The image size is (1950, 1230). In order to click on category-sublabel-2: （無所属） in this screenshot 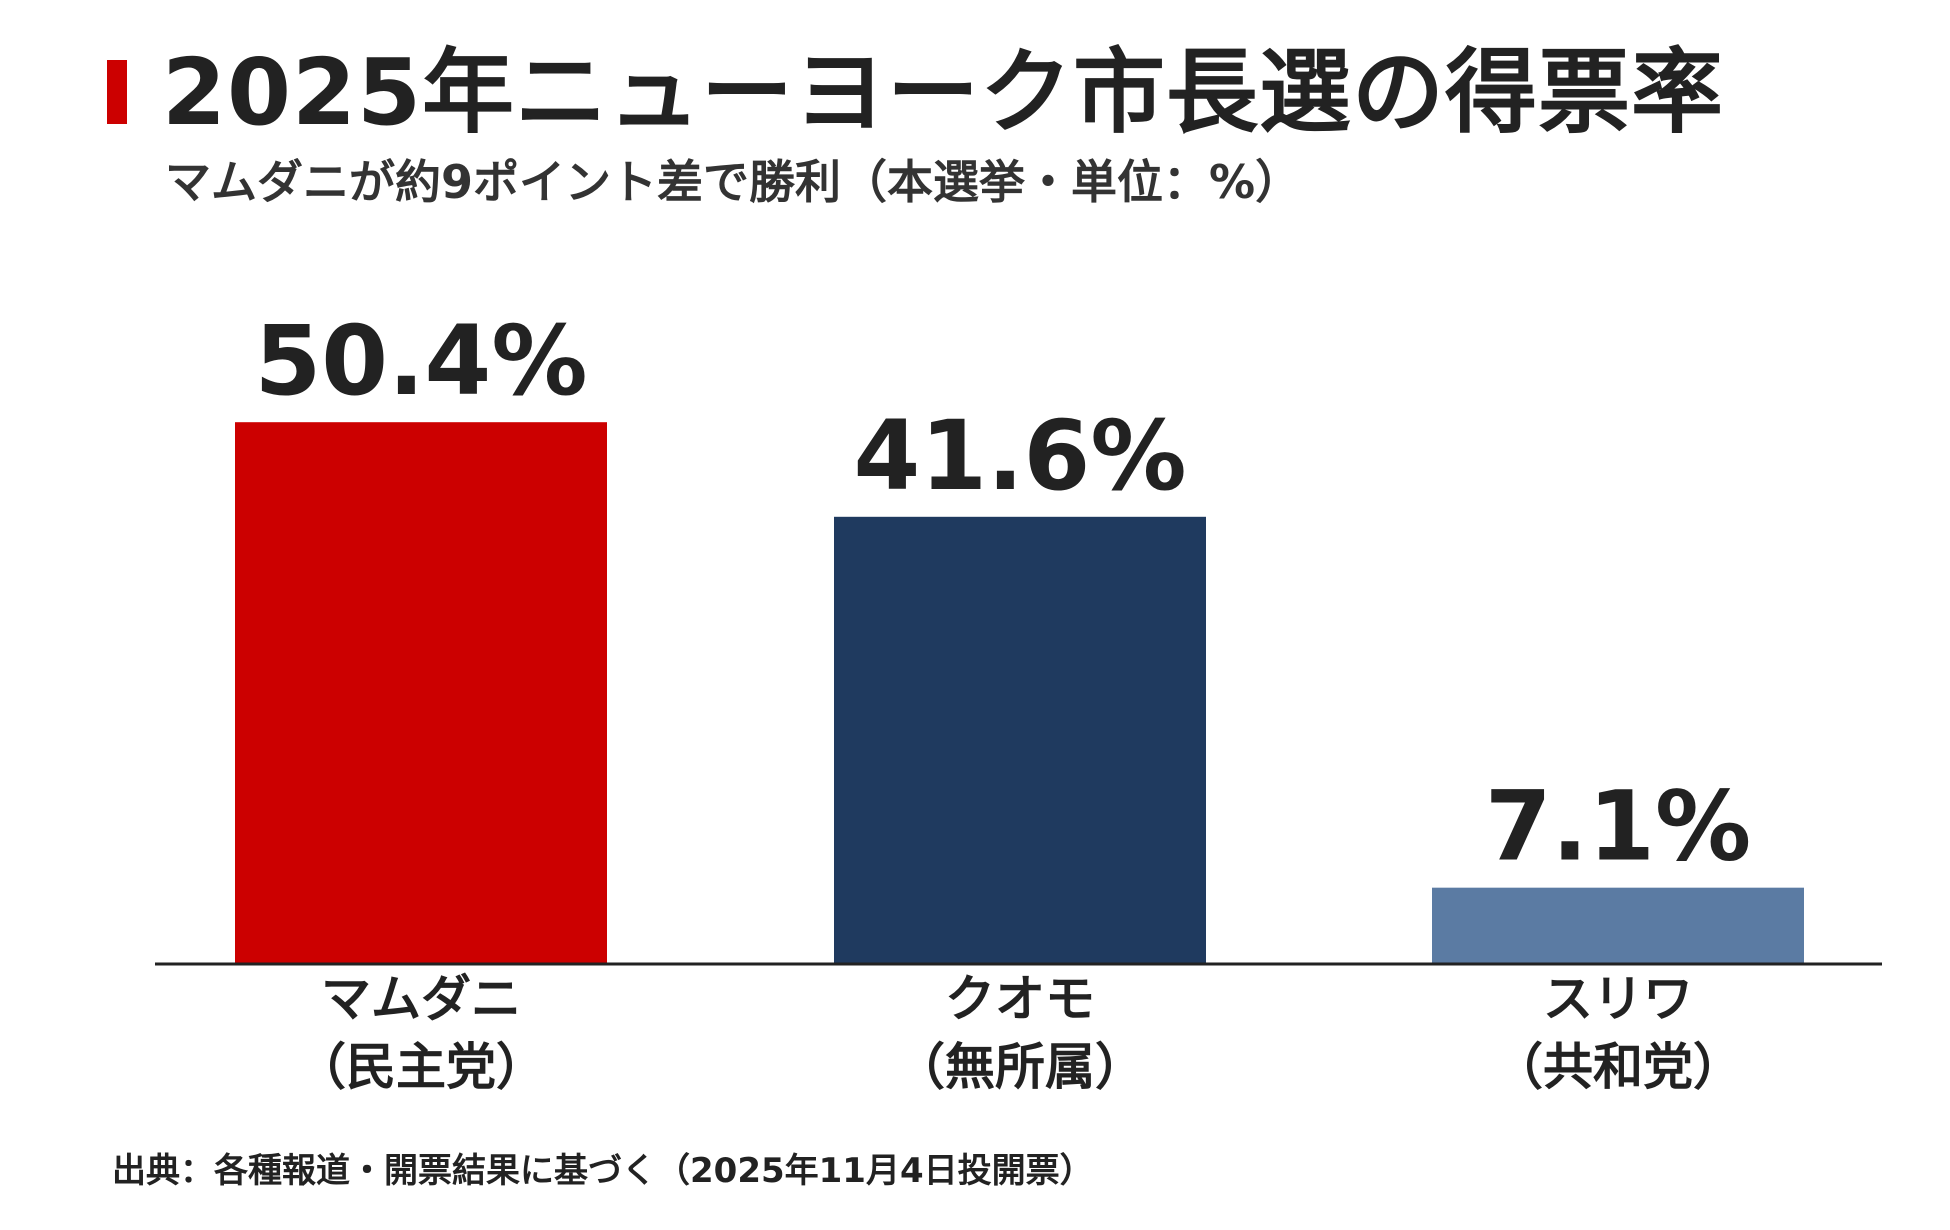, I will do `click(1020, 1067)`.